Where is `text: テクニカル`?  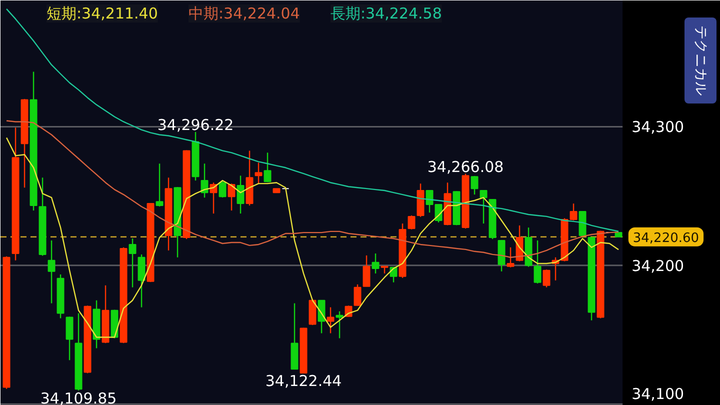 text: テクニカル is located at coordinates (700, 61).